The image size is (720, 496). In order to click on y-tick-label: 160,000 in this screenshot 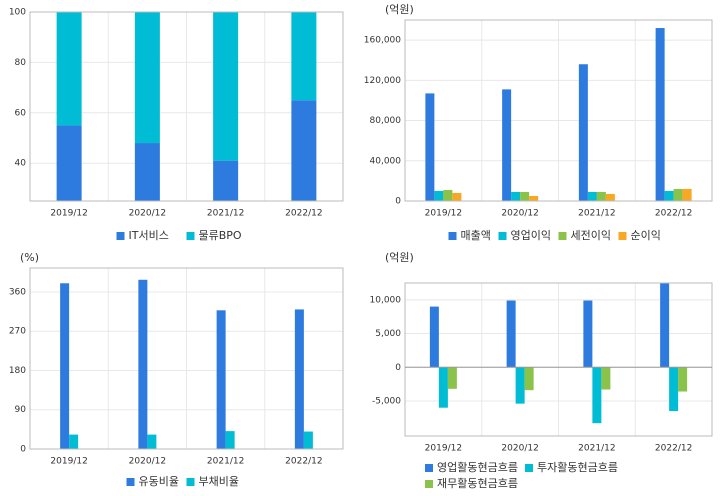, I will do `click(382, 41)`.